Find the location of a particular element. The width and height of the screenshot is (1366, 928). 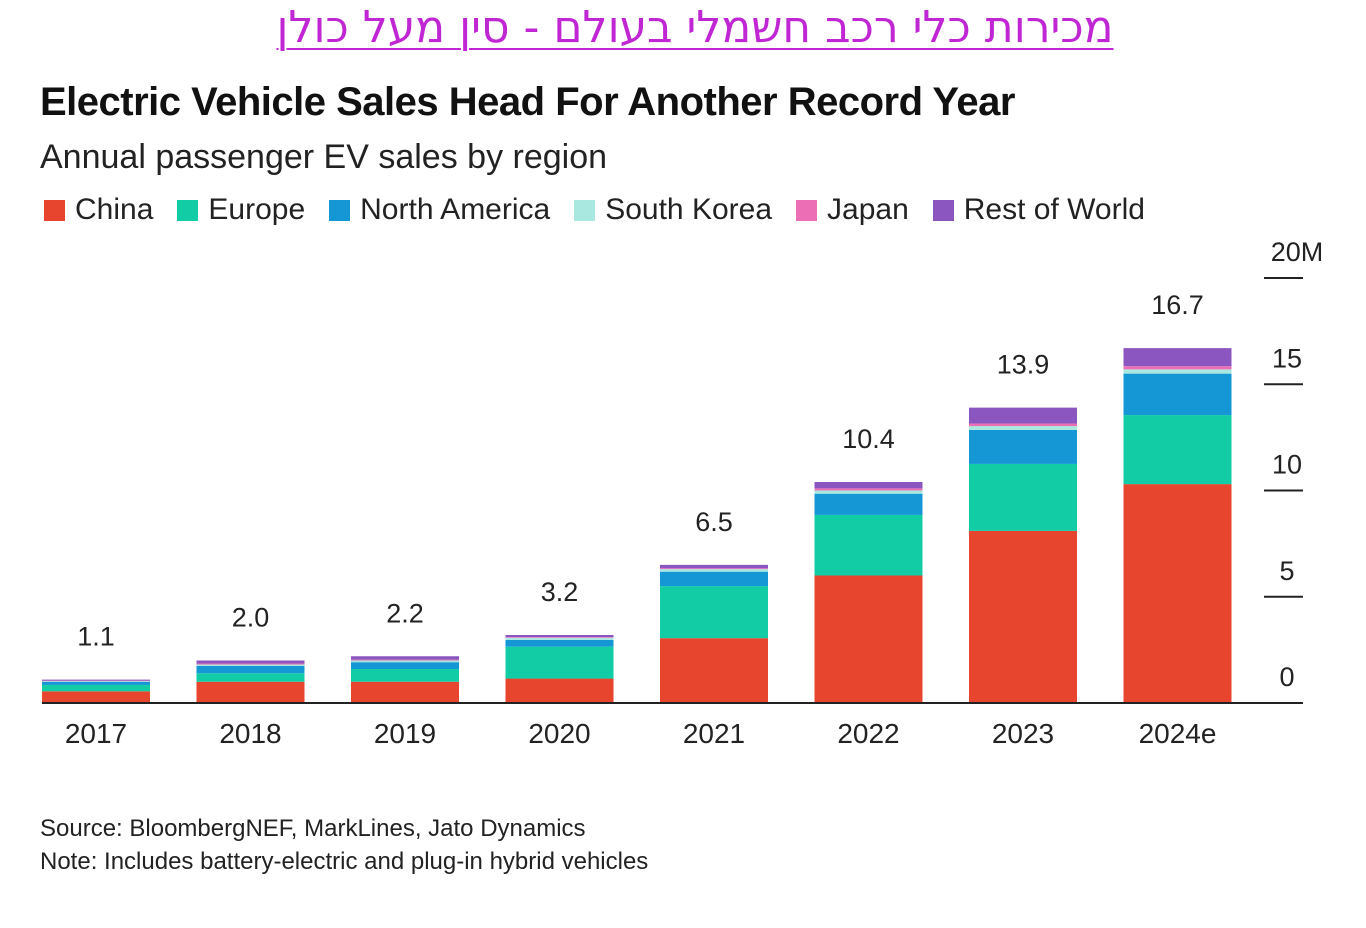

bar-segment-japan-2024e is located at coordinates (1177, 368).